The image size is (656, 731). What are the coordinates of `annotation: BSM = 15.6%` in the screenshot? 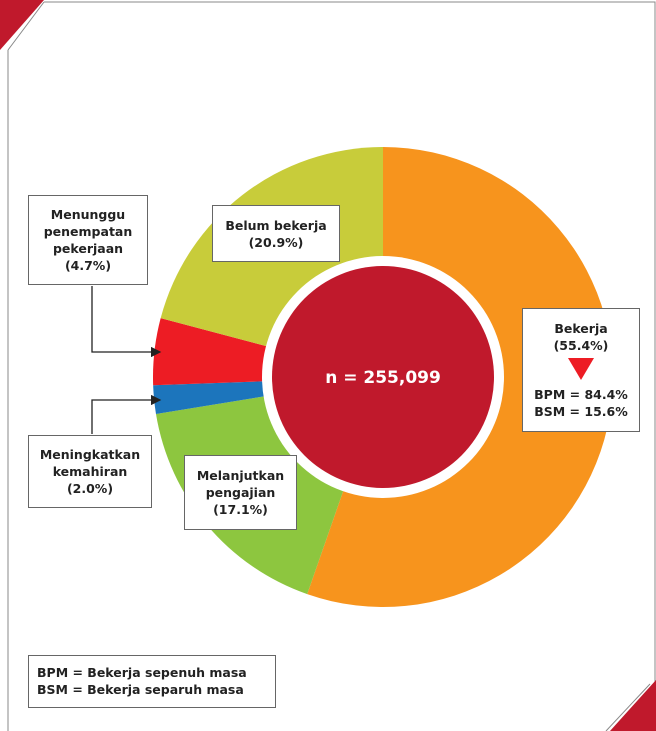 It's located at (581, 411).